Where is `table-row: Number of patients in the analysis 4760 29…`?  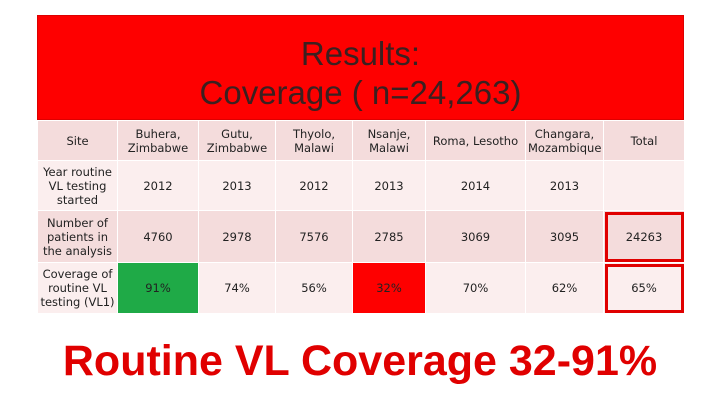 table-row: Number of patients in the analysis 4760 29… is located at coordinates (361, 236).